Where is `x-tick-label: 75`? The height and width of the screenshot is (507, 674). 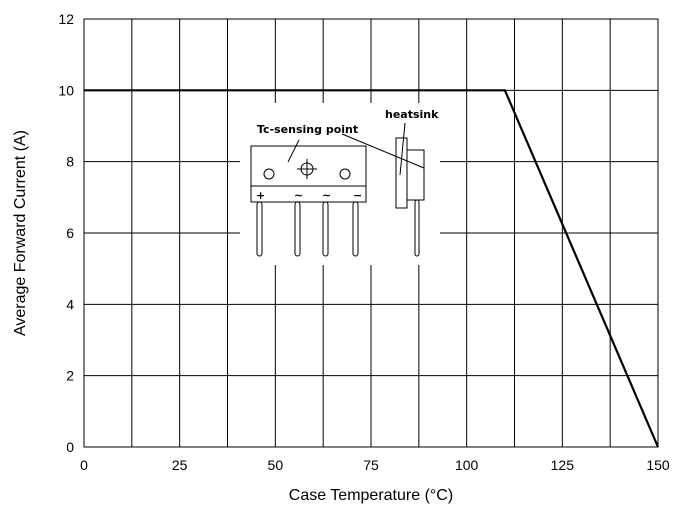 x-tick-label: 75 is located at coordinates (371, 465).